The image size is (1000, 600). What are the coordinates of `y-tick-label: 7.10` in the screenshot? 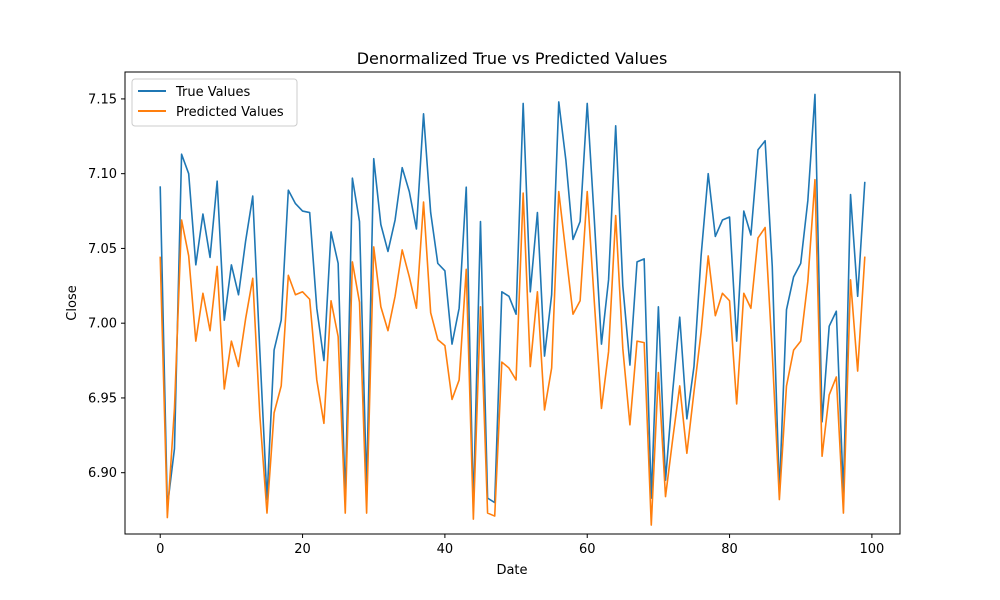 It's located at (102, 174).